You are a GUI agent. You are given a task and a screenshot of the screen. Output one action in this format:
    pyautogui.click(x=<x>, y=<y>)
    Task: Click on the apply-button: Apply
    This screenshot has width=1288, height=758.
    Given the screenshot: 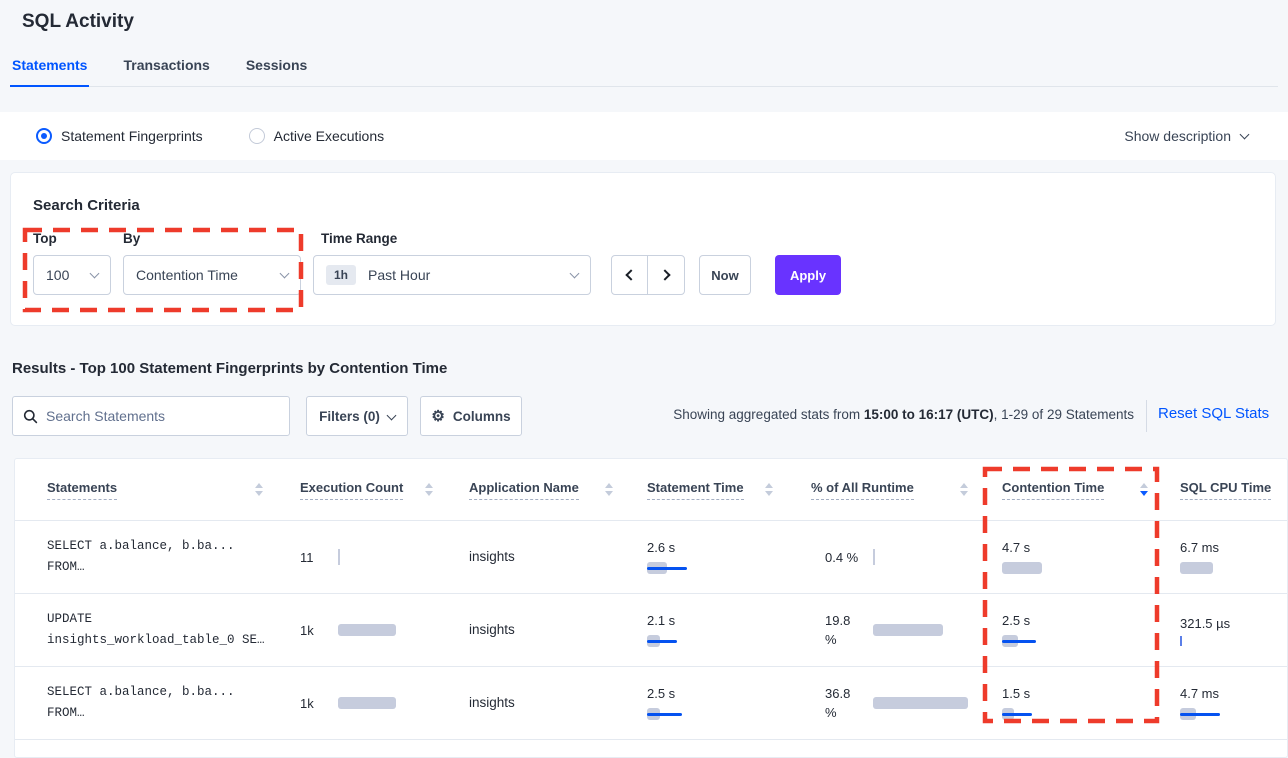 What is the action you would take?
    pyautogui.click(x=808, y=275)
    